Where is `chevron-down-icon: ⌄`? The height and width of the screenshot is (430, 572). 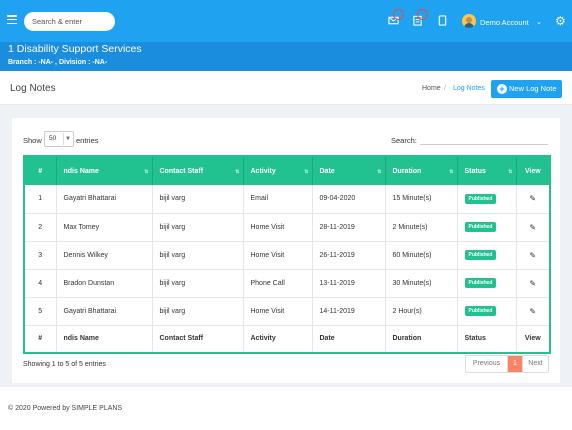
chevron-down-icon: ⌄ is located at coordinates (539, 22).